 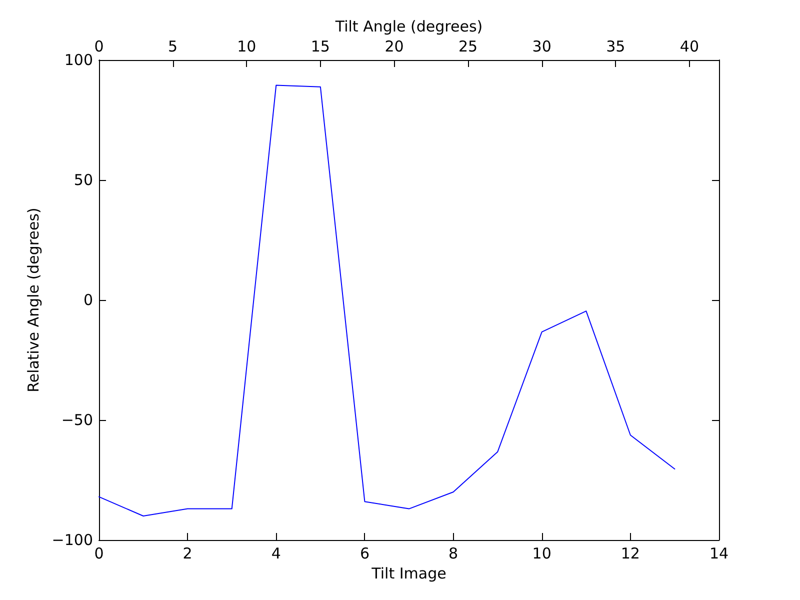 What do you see at coordinates (616, 47) in the screenshot?
I see `x2-tick-label: 35` at bounding box center [616, 47].